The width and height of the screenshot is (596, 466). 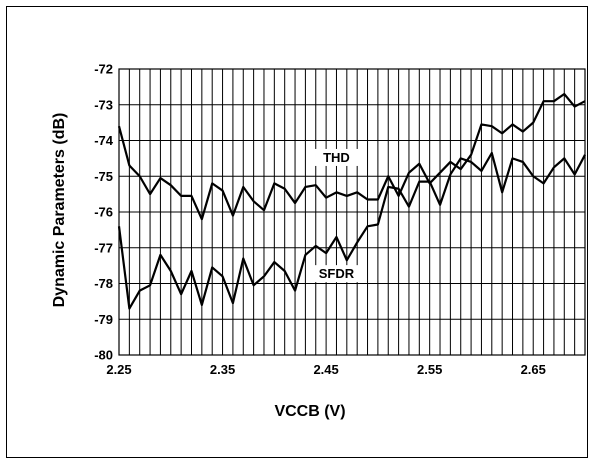 I want to click on series-label-thd: THD, so click(x=336, y=157).